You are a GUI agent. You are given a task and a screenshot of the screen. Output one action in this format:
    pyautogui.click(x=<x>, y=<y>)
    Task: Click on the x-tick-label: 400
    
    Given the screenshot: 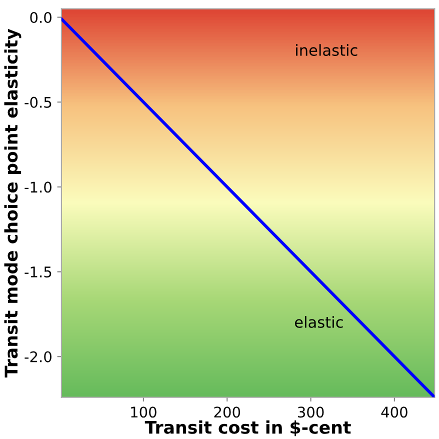 What is the action you would take?
    pyautogui.click(x=394, y=412)
    